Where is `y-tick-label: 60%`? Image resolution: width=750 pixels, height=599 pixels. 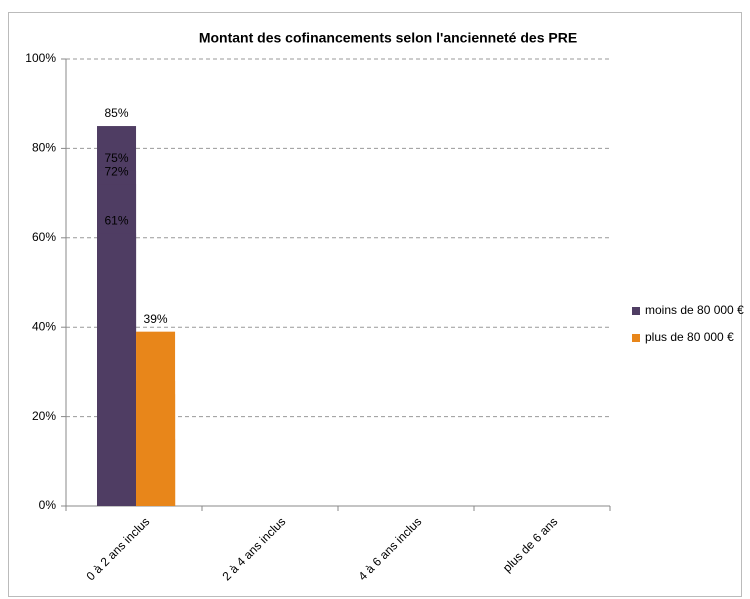
y-tick-label: 60% is located at coordinates (44, 237).